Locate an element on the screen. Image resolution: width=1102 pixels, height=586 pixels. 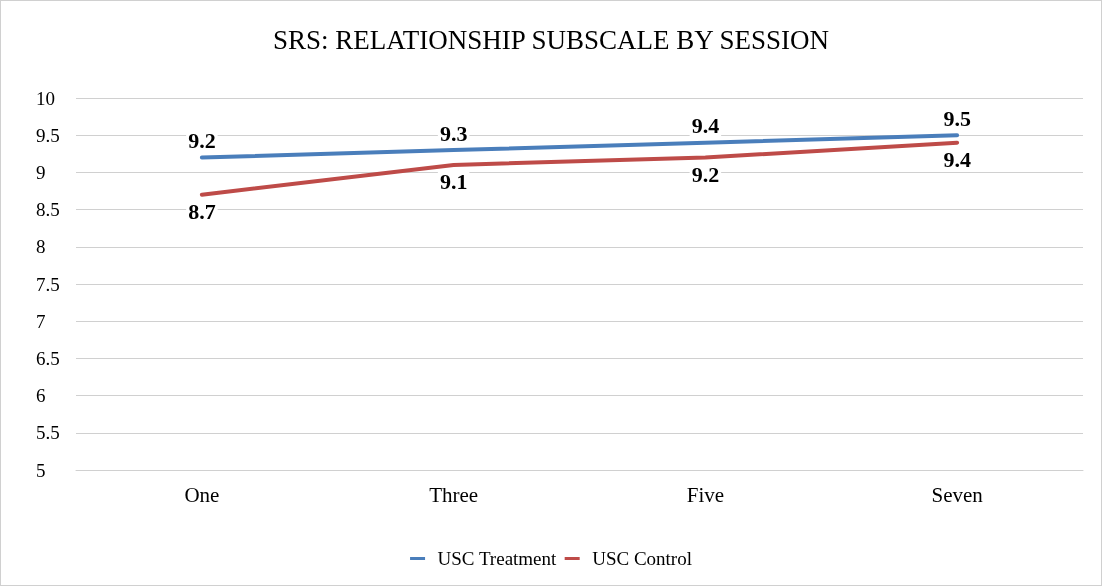
y-tick-label: 6 is located at coordinates (41, 396).